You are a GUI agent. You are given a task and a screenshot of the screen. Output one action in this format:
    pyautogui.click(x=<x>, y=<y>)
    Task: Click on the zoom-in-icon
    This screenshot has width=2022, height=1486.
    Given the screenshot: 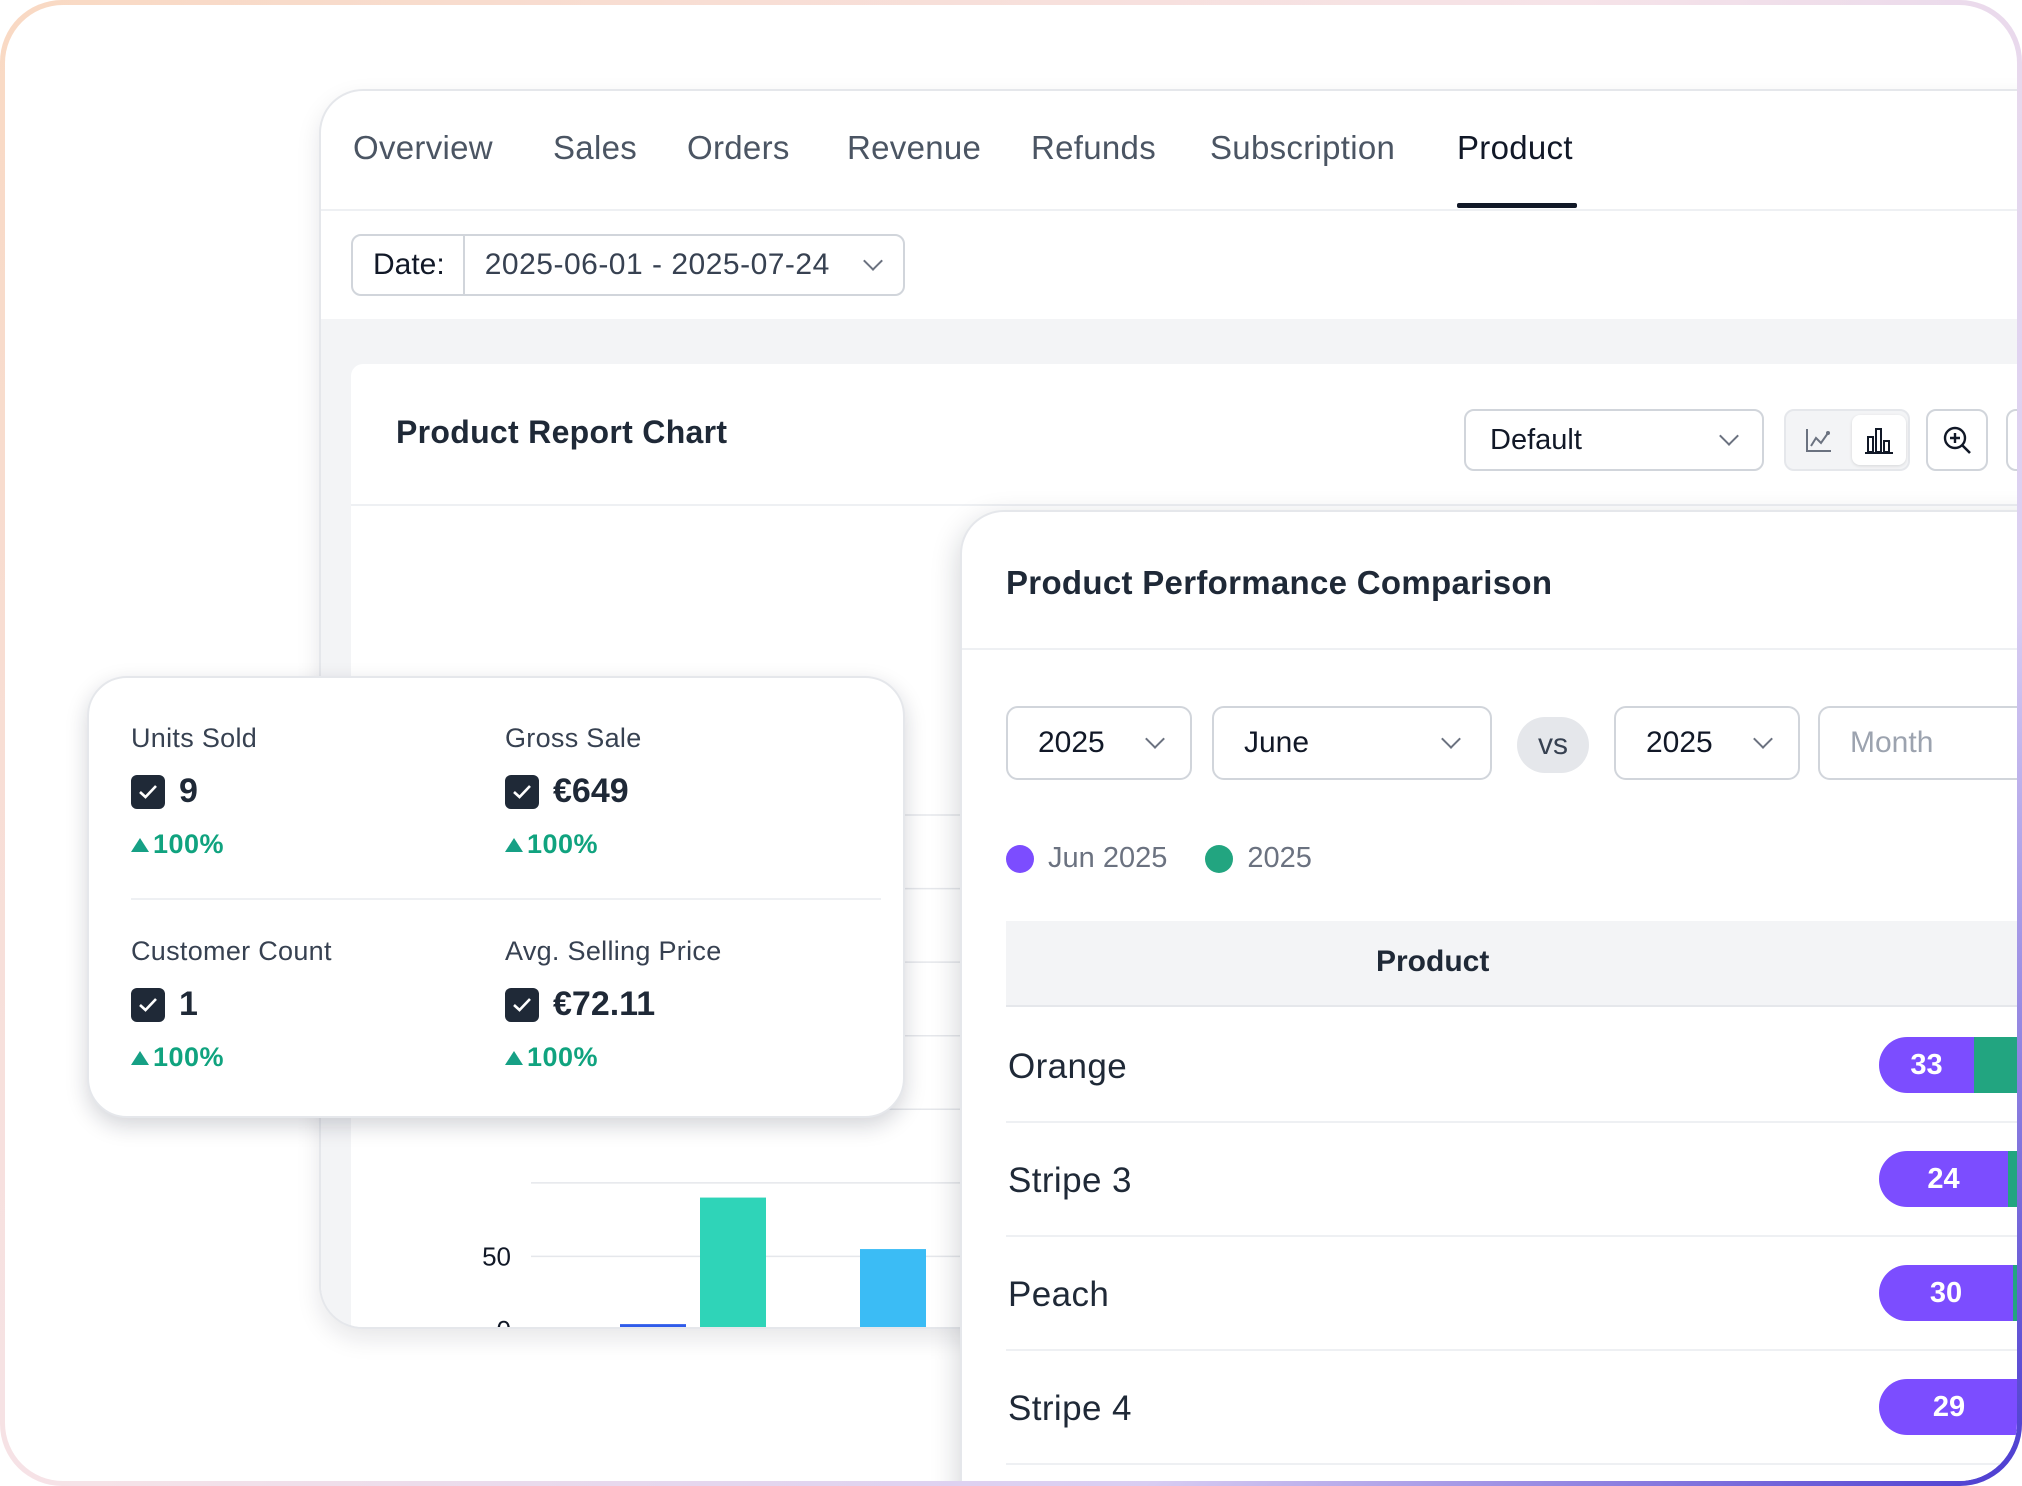 What is the action you would take?
    pyautogui.click(x=1957, y=440)
    